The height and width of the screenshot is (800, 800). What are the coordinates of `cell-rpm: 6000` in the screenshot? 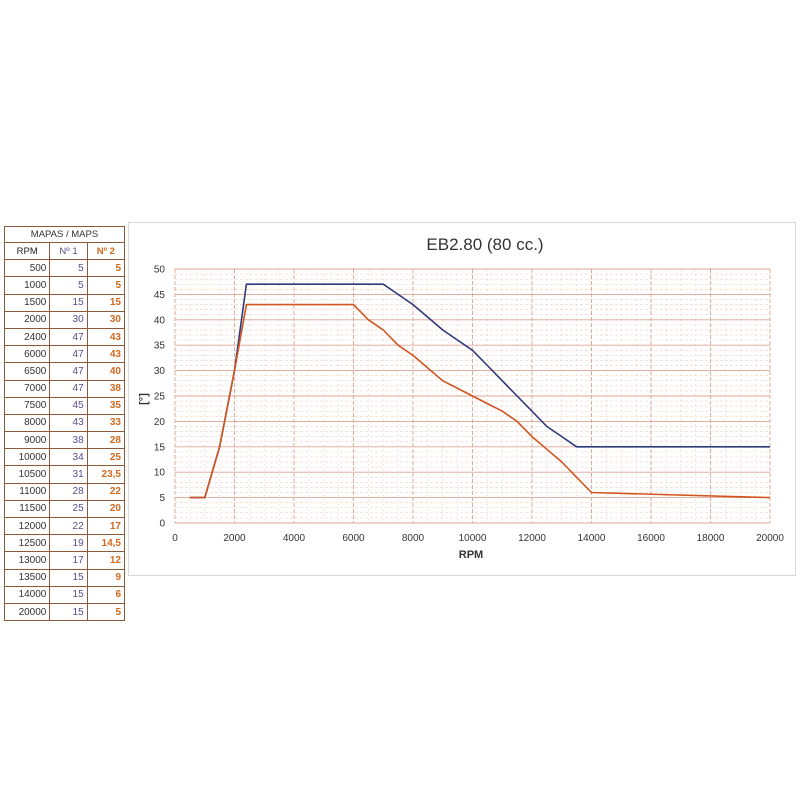 It's located at (27, 354).